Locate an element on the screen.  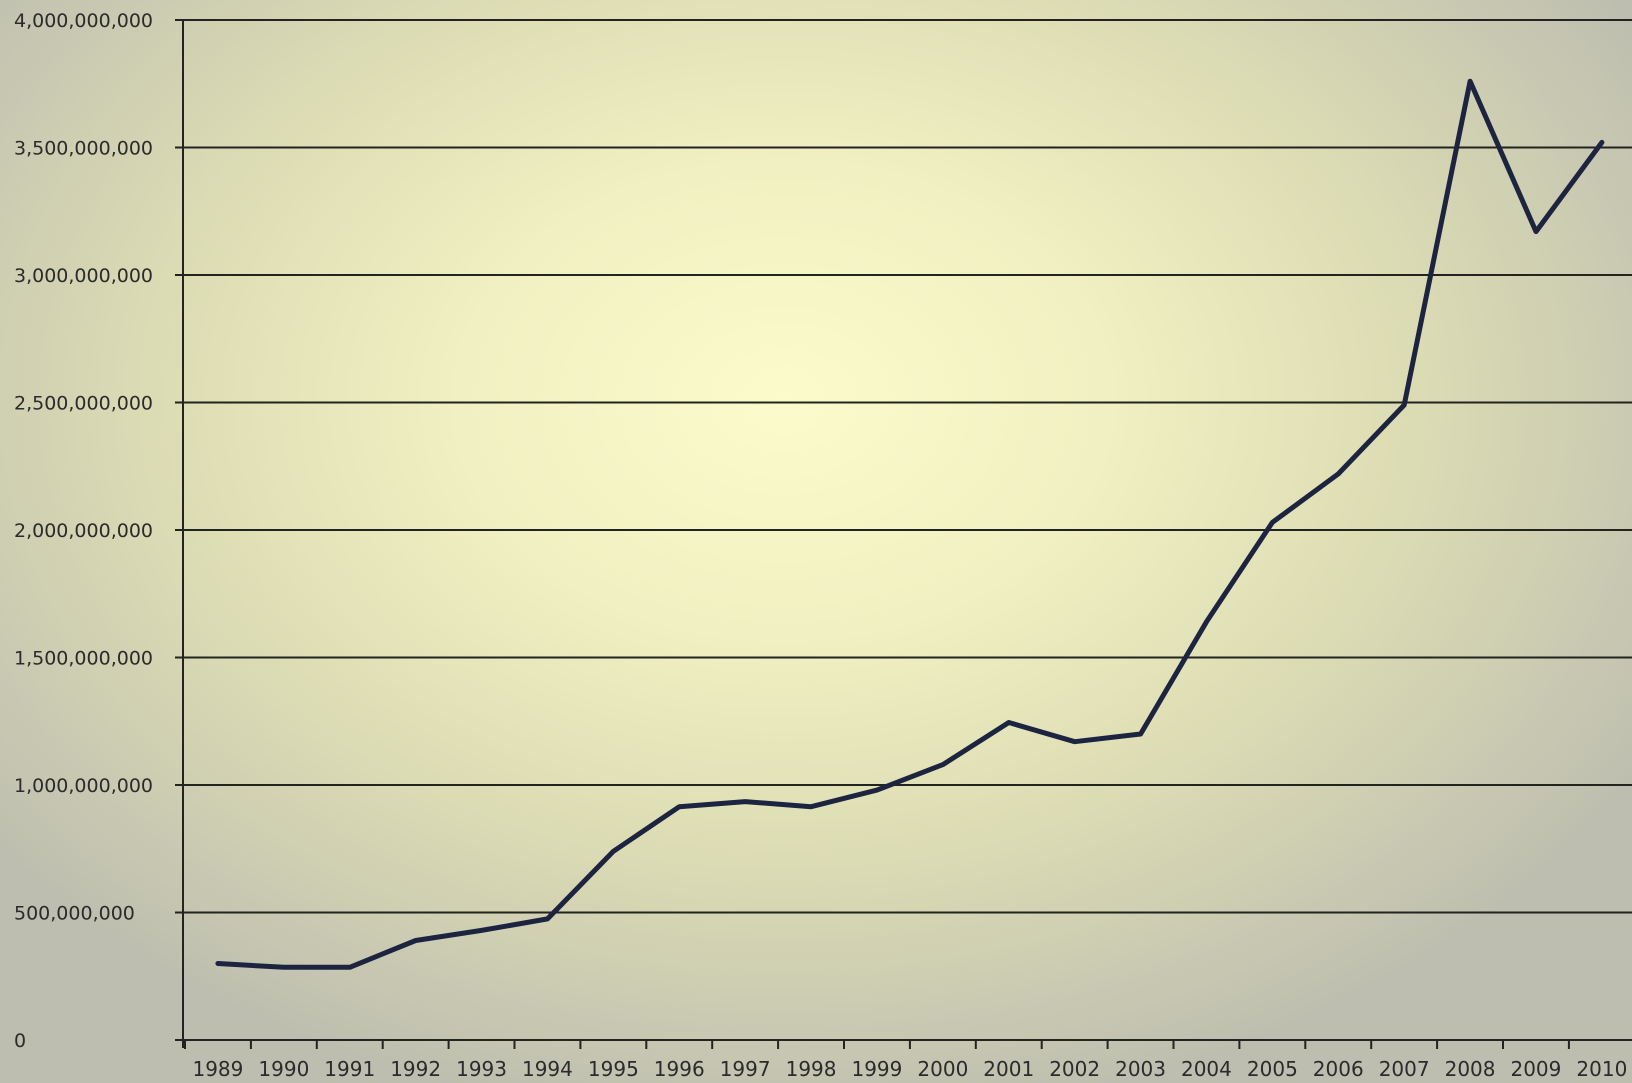
x-tick-label: 1994 is located at coordinates (547, 1069).